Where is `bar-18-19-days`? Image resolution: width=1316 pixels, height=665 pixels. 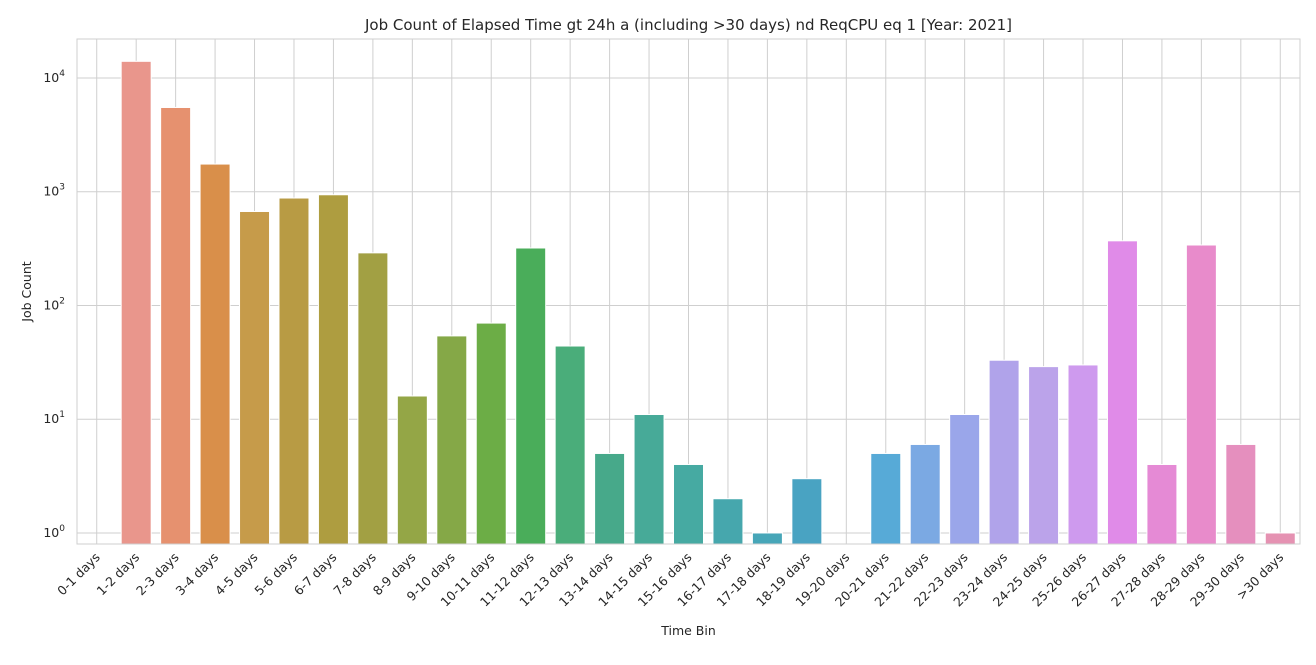
bar-18-19-days is located at coordinates (807, 511).